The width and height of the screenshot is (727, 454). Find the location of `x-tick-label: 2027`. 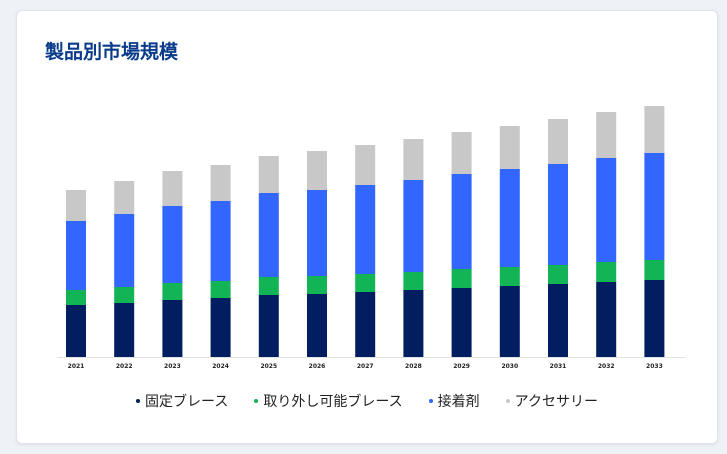

x-tick-label: 2027 is located at coordinates (365, 366).